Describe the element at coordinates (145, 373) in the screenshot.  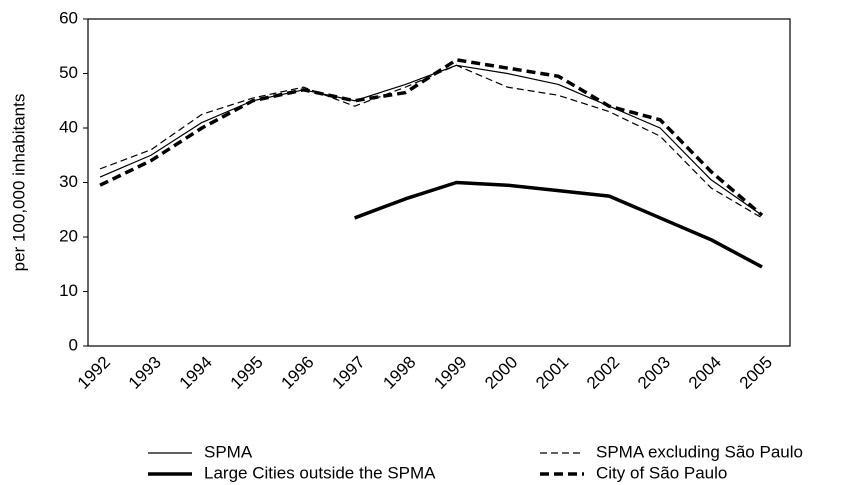
I see `x-tick-label: 1993` at that location.